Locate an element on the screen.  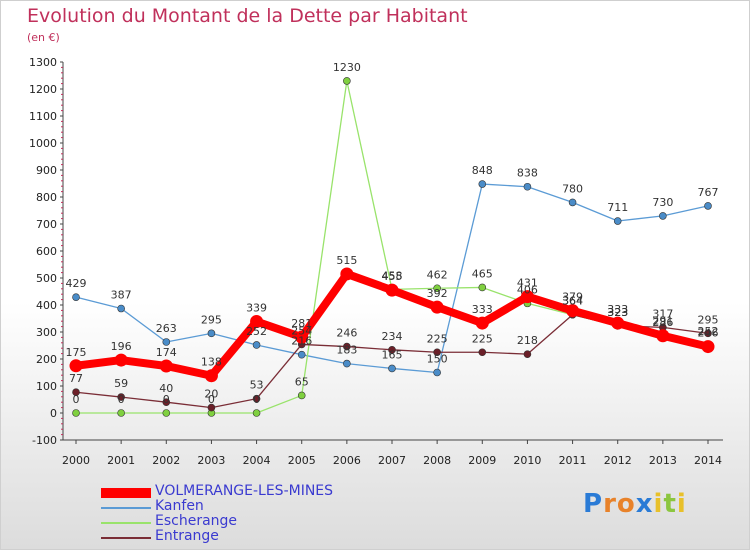
x-tick-label: 2014 is located at coordinates (708, 460).